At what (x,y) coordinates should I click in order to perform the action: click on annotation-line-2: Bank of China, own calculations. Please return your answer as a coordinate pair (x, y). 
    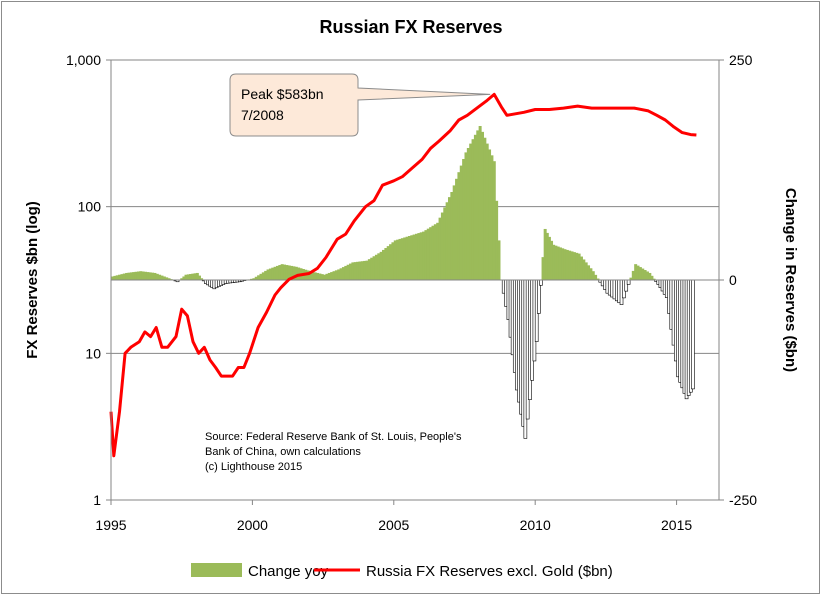
    Looking at the image, I should click on (283, 452).